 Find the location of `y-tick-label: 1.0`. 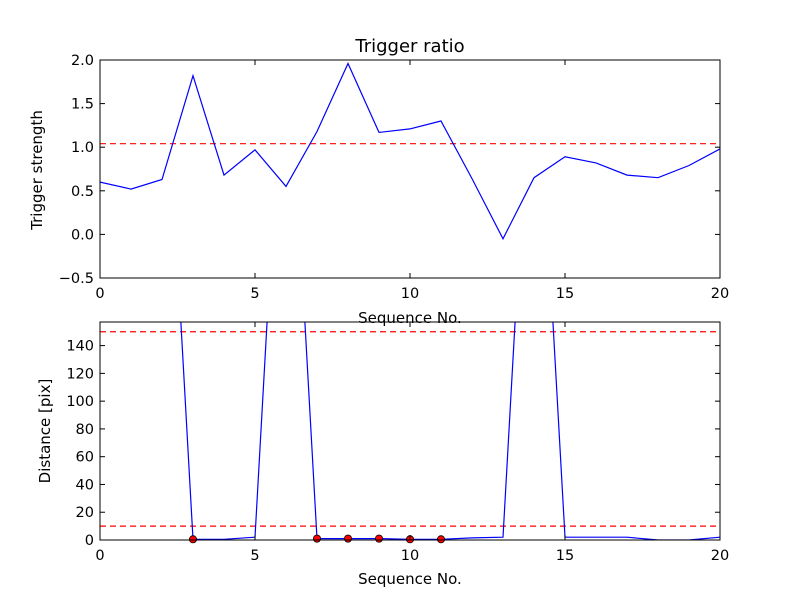

y-tick-label: 1.0 is located at coordinates (82, 148).